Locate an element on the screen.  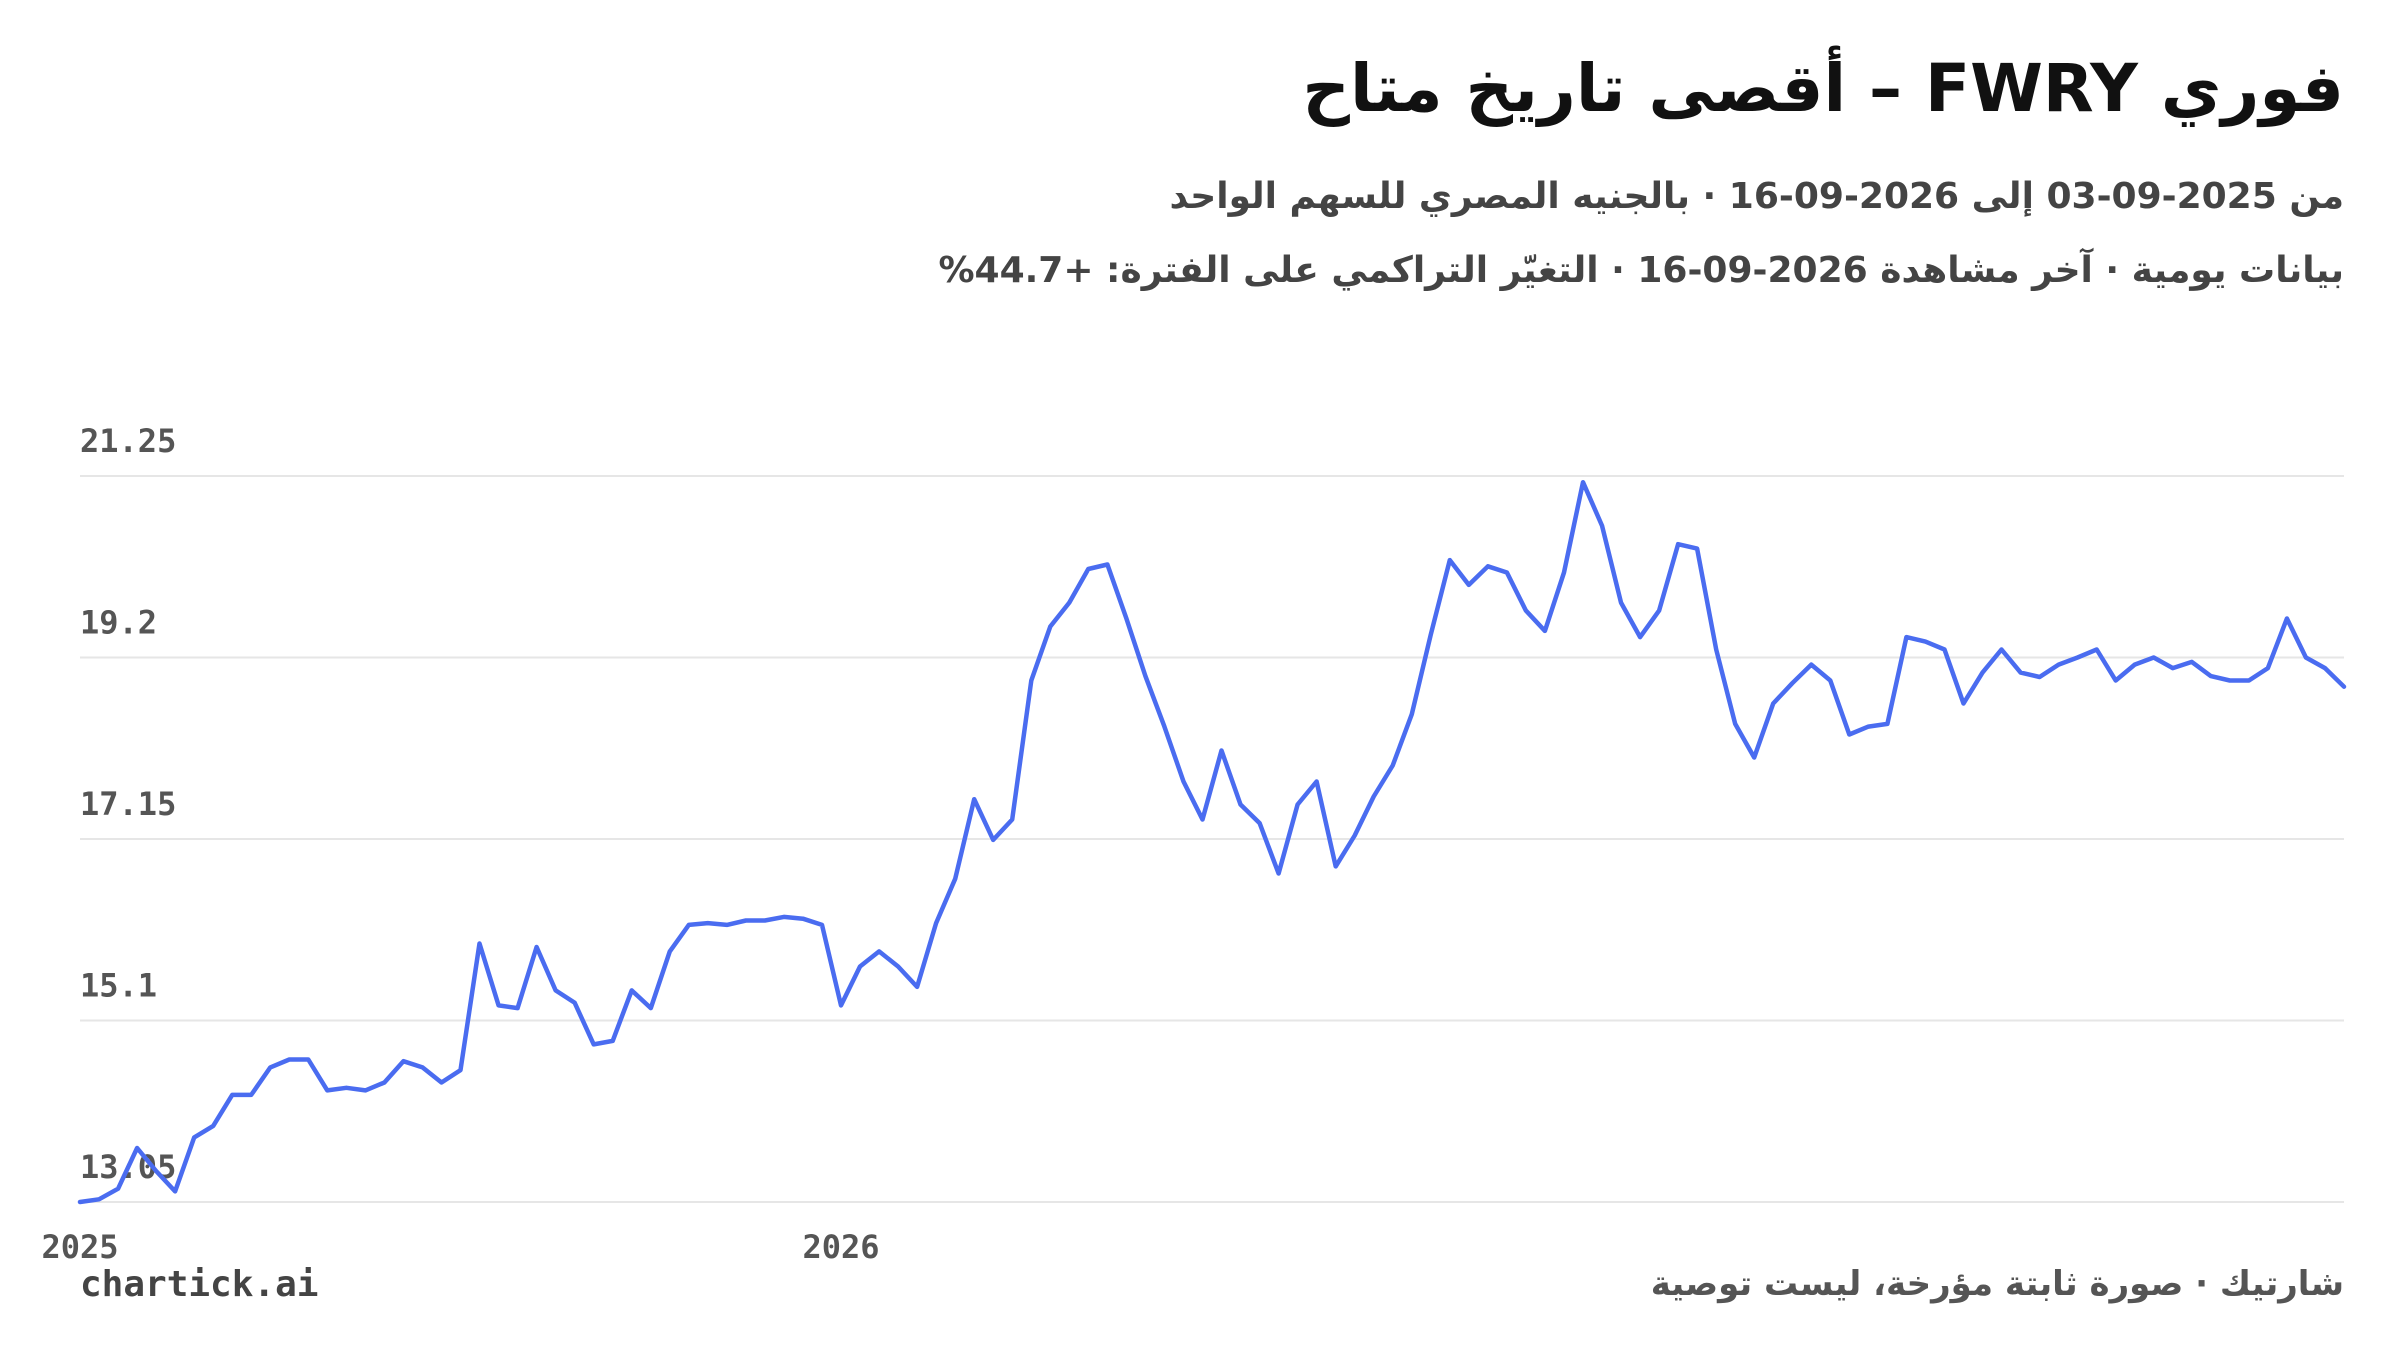
y-tick-label: 15.1 is located at coordinates (118, 986).